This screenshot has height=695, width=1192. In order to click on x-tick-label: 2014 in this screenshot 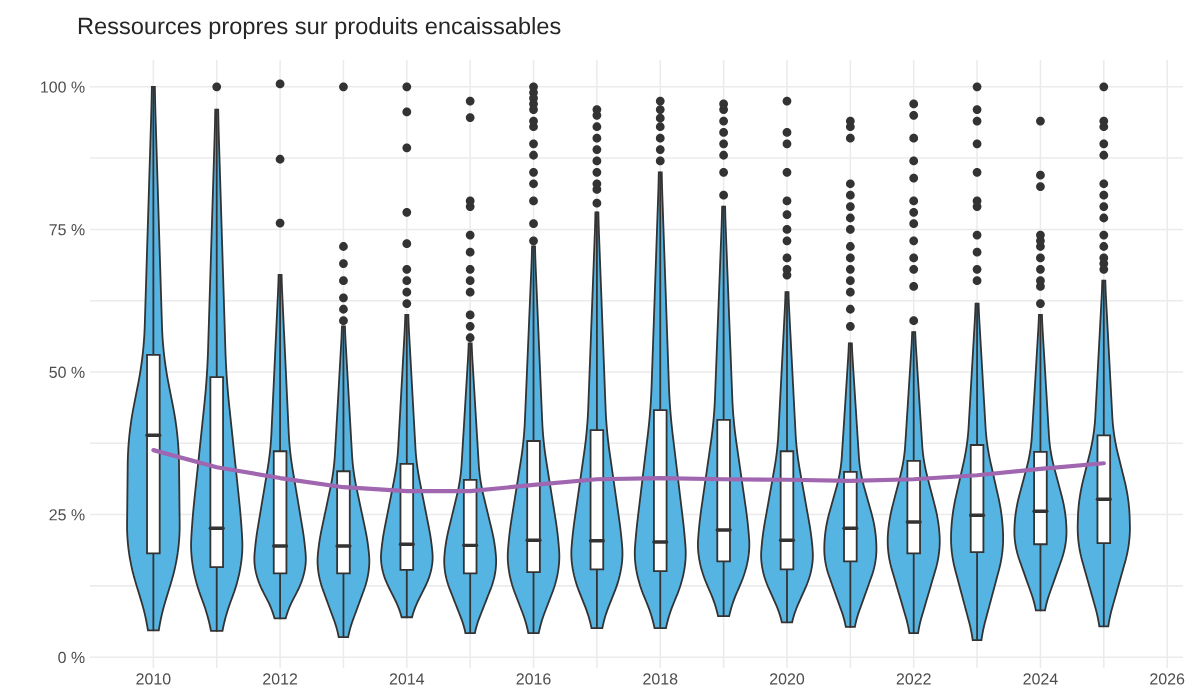, I will do `click(407, 679)`.